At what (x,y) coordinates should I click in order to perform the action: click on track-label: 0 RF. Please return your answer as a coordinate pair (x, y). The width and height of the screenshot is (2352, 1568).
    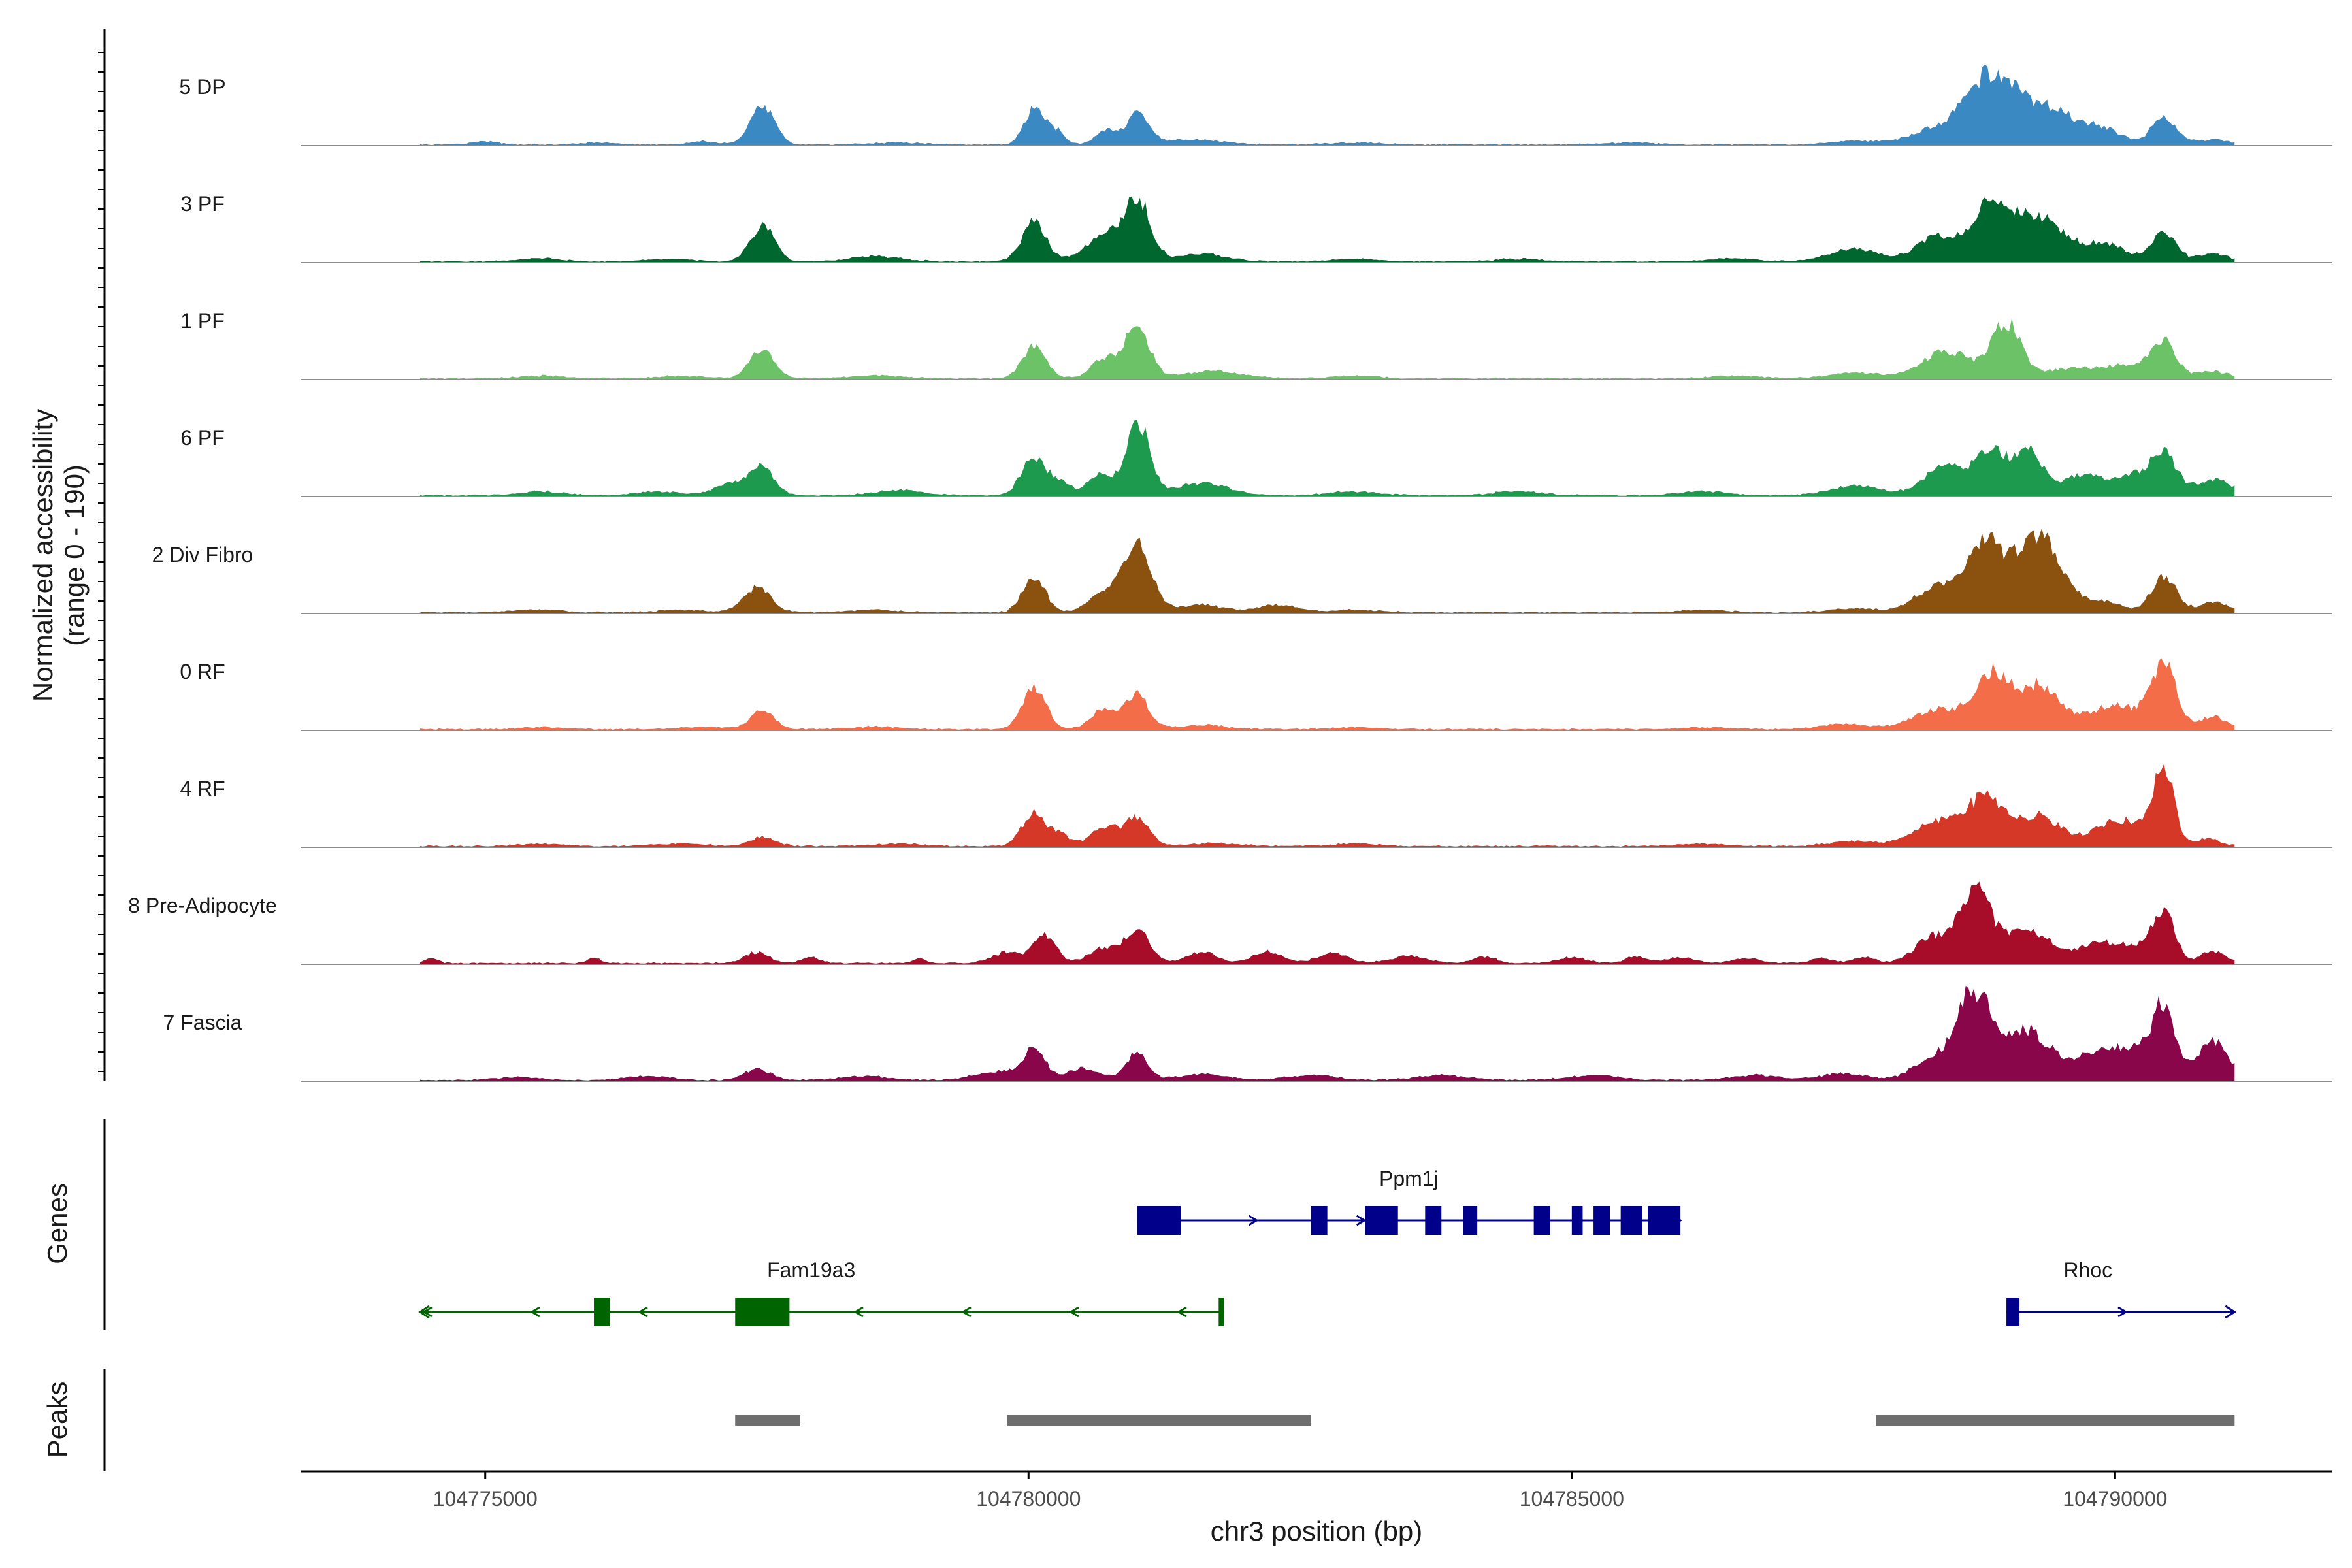
    Looking at the image, I should click on (202, 671).